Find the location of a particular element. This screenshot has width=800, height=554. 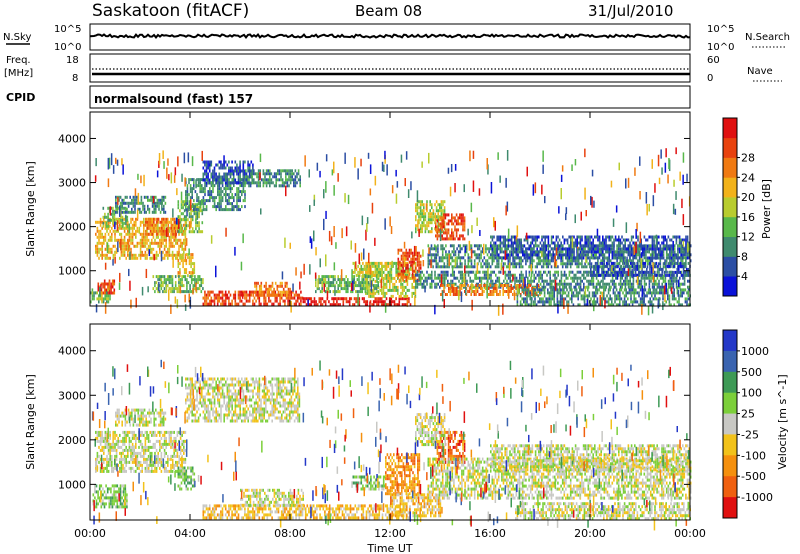

cpid-label: CPID is located at coordinates (20, 97).